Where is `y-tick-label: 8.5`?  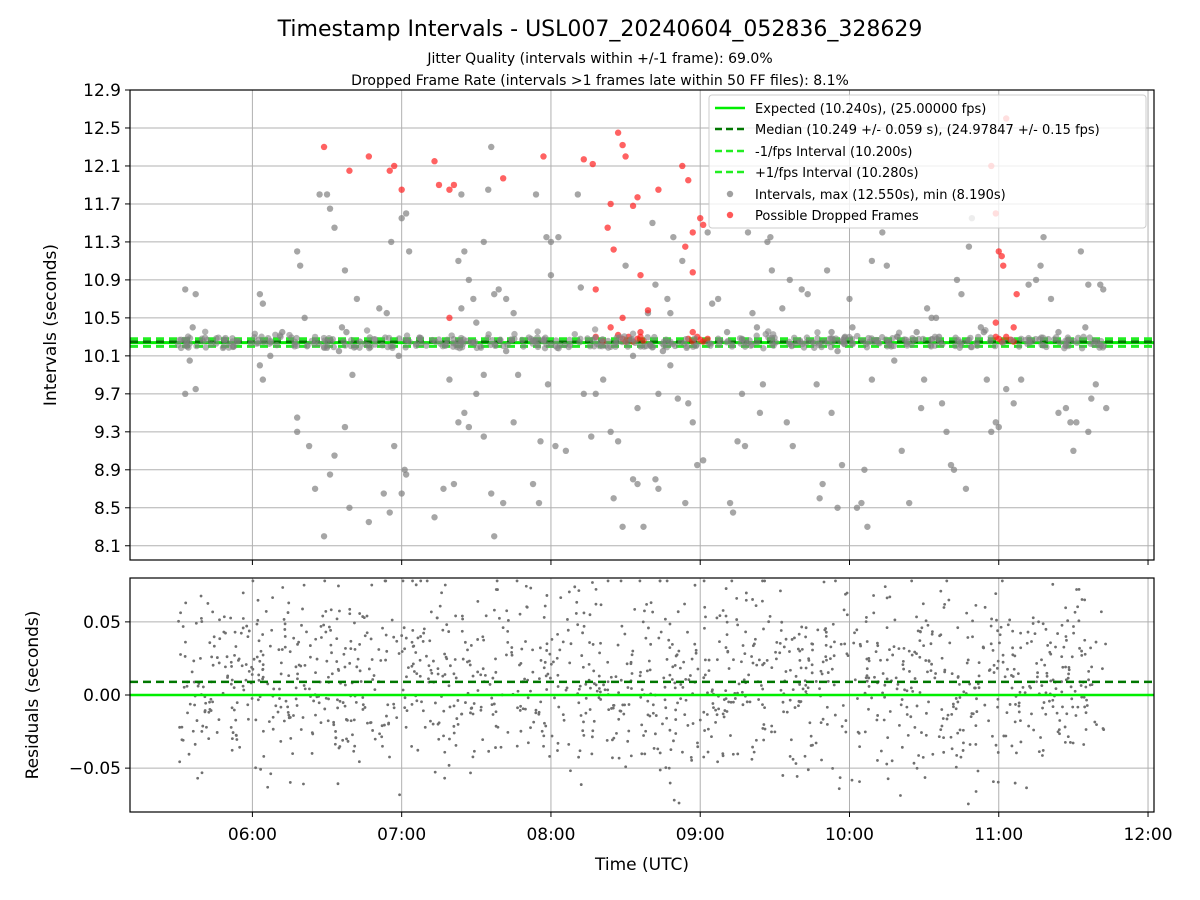
y-tick-label: 8.5 is located at coordinates (107, 509).